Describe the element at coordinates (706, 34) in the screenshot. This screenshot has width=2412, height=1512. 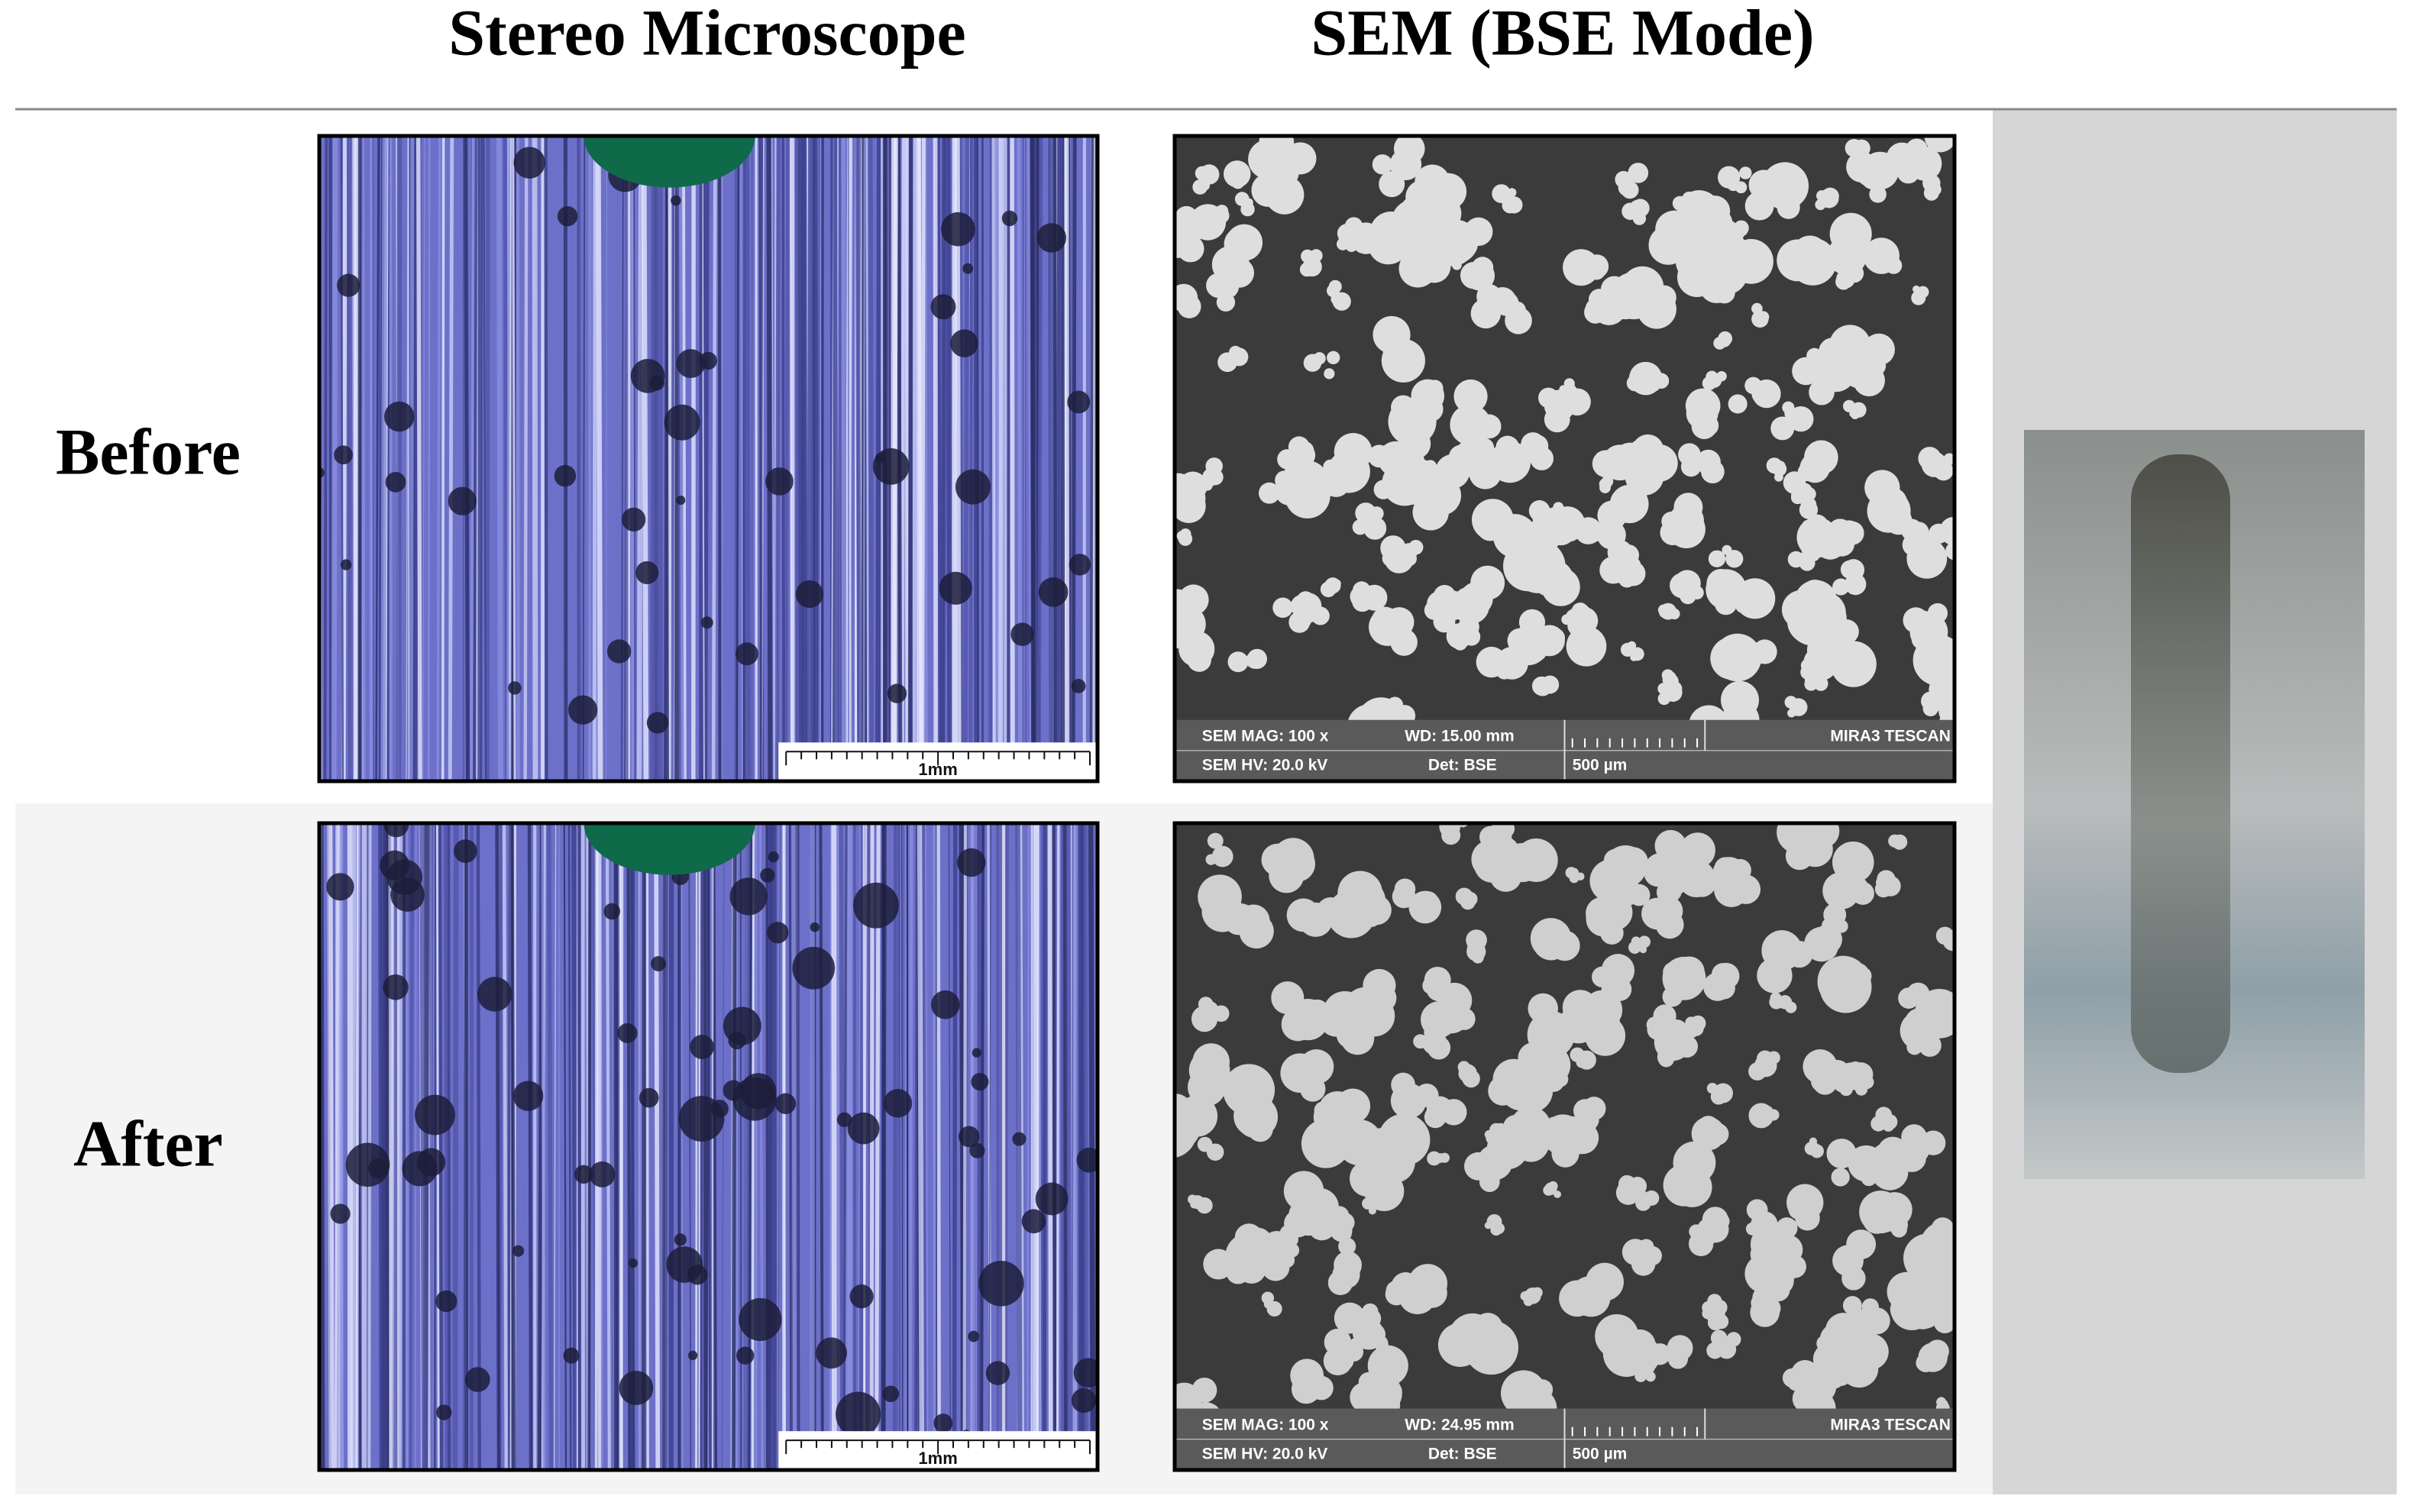
I see `column-header: Stereo Microscope` at that location.